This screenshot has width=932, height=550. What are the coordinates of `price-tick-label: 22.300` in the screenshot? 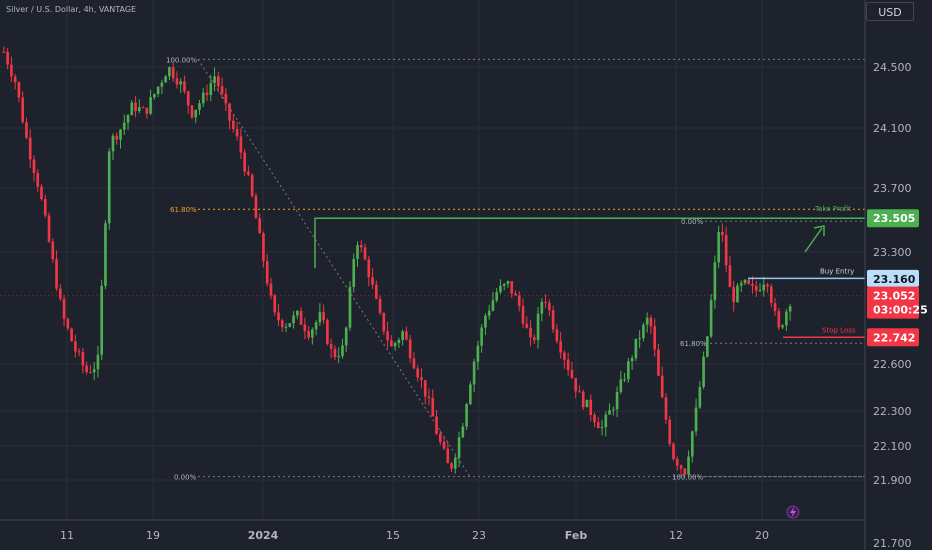 It's located at (892, 411).